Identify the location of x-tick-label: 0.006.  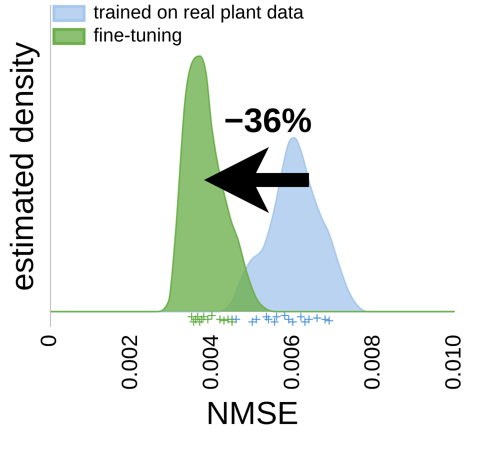
(291, 362).